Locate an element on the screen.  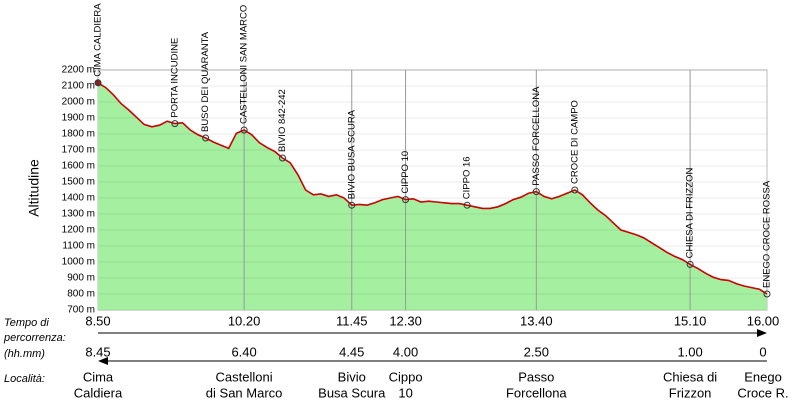
time-remaining: 4.00 is located at coordinates (405, 351).